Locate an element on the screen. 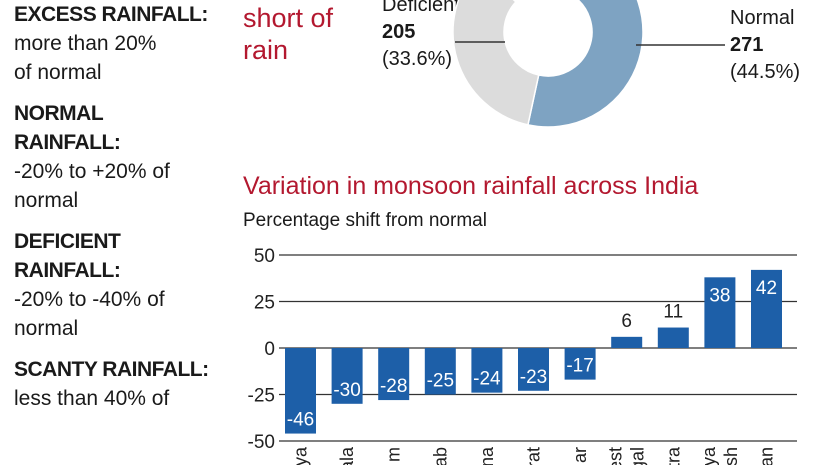  category-label: ab is located at coordinates (440, 456).